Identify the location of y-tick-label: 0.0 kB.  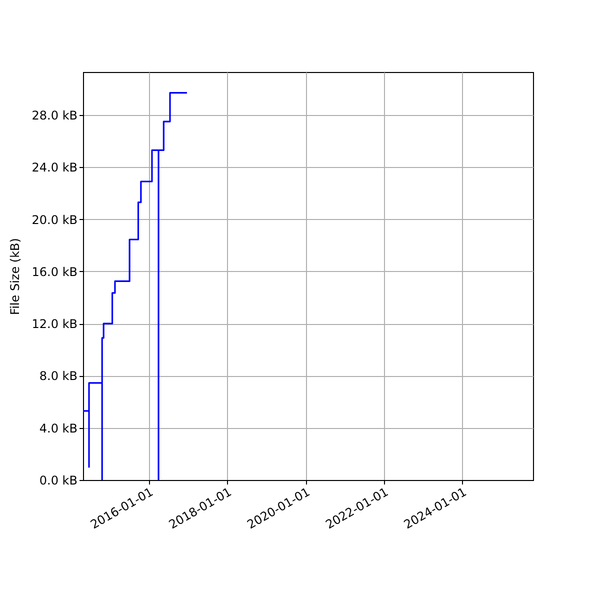
(58, 481).